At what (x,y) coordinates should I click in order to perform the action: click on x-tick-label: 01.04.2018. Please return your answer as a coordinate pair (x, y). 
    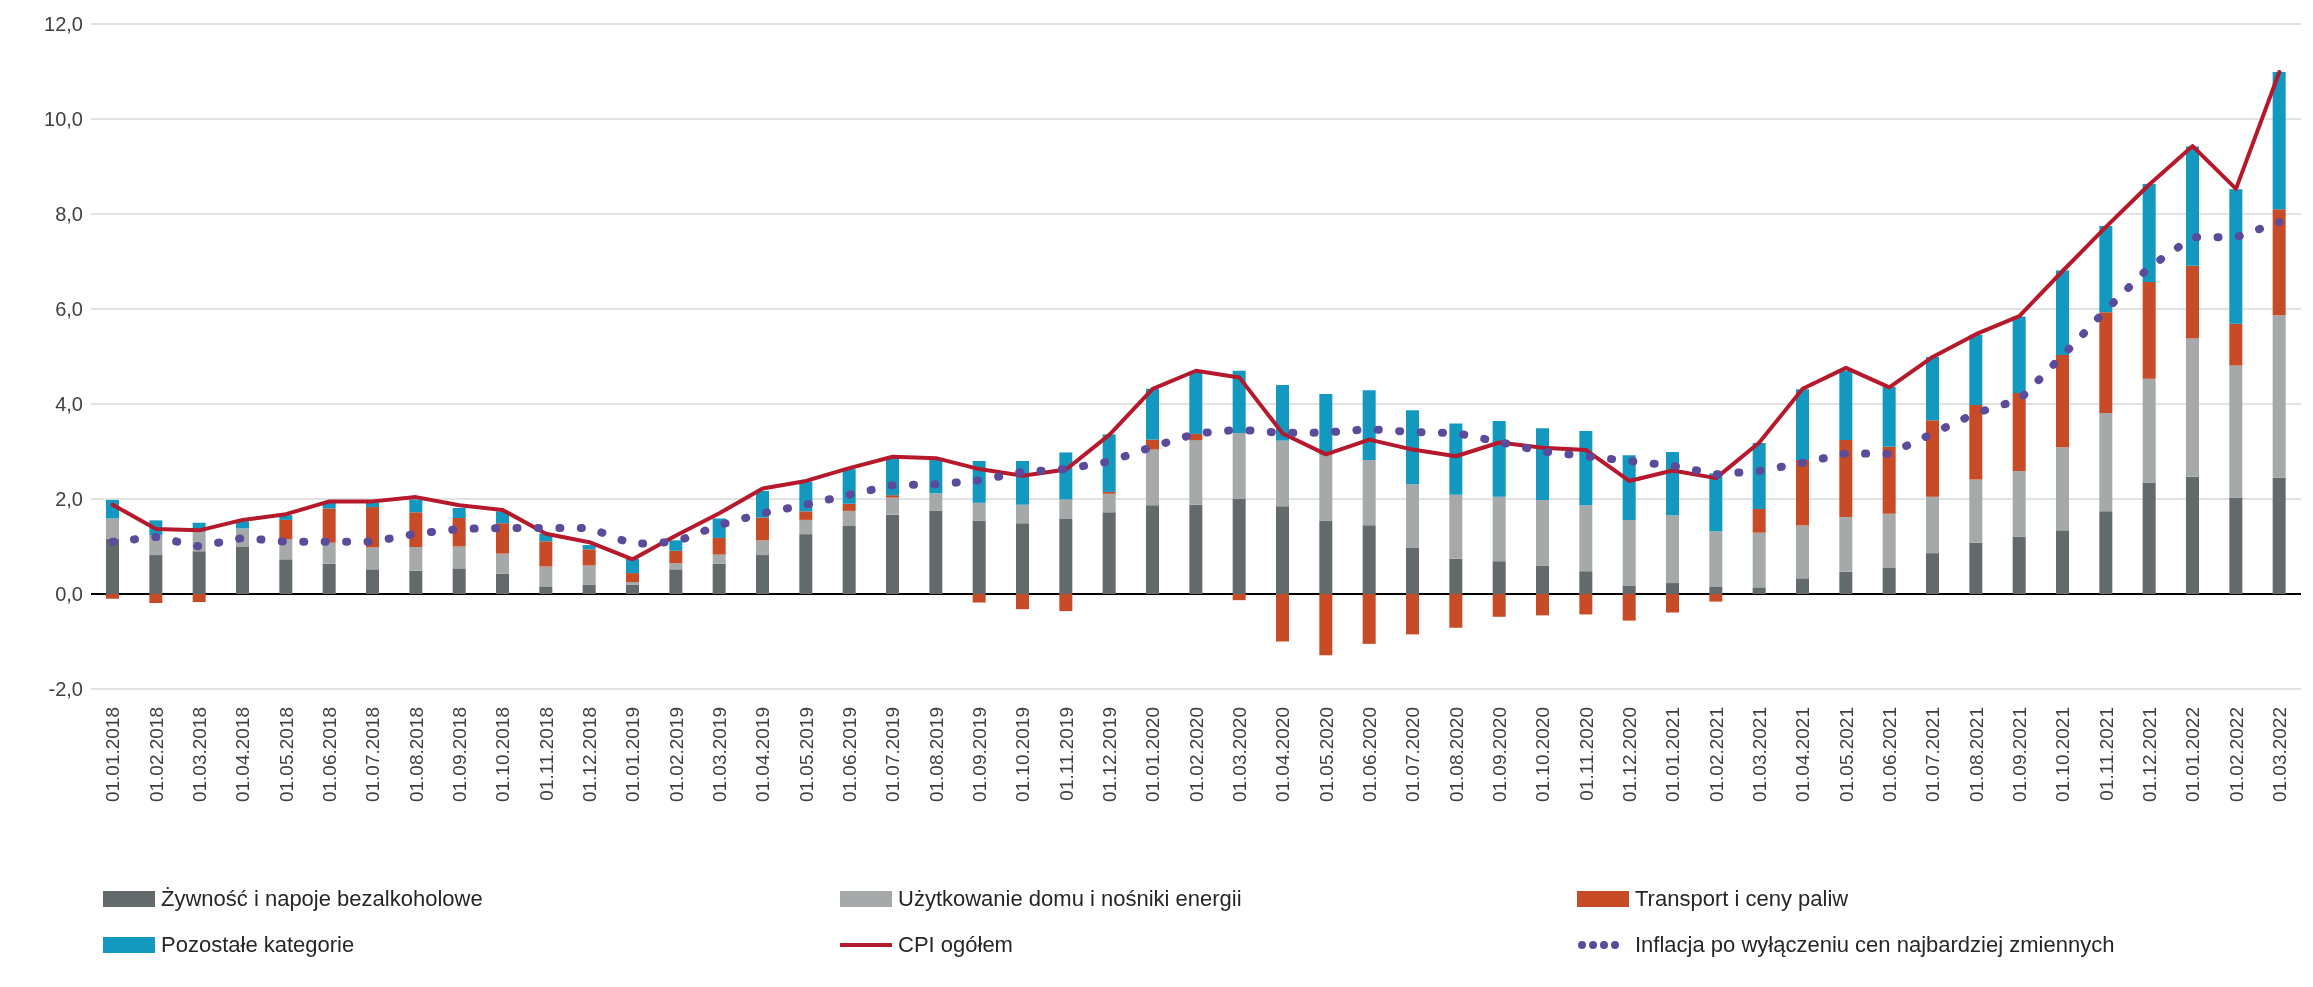
    Looking at the image, I should click on (243, 755).